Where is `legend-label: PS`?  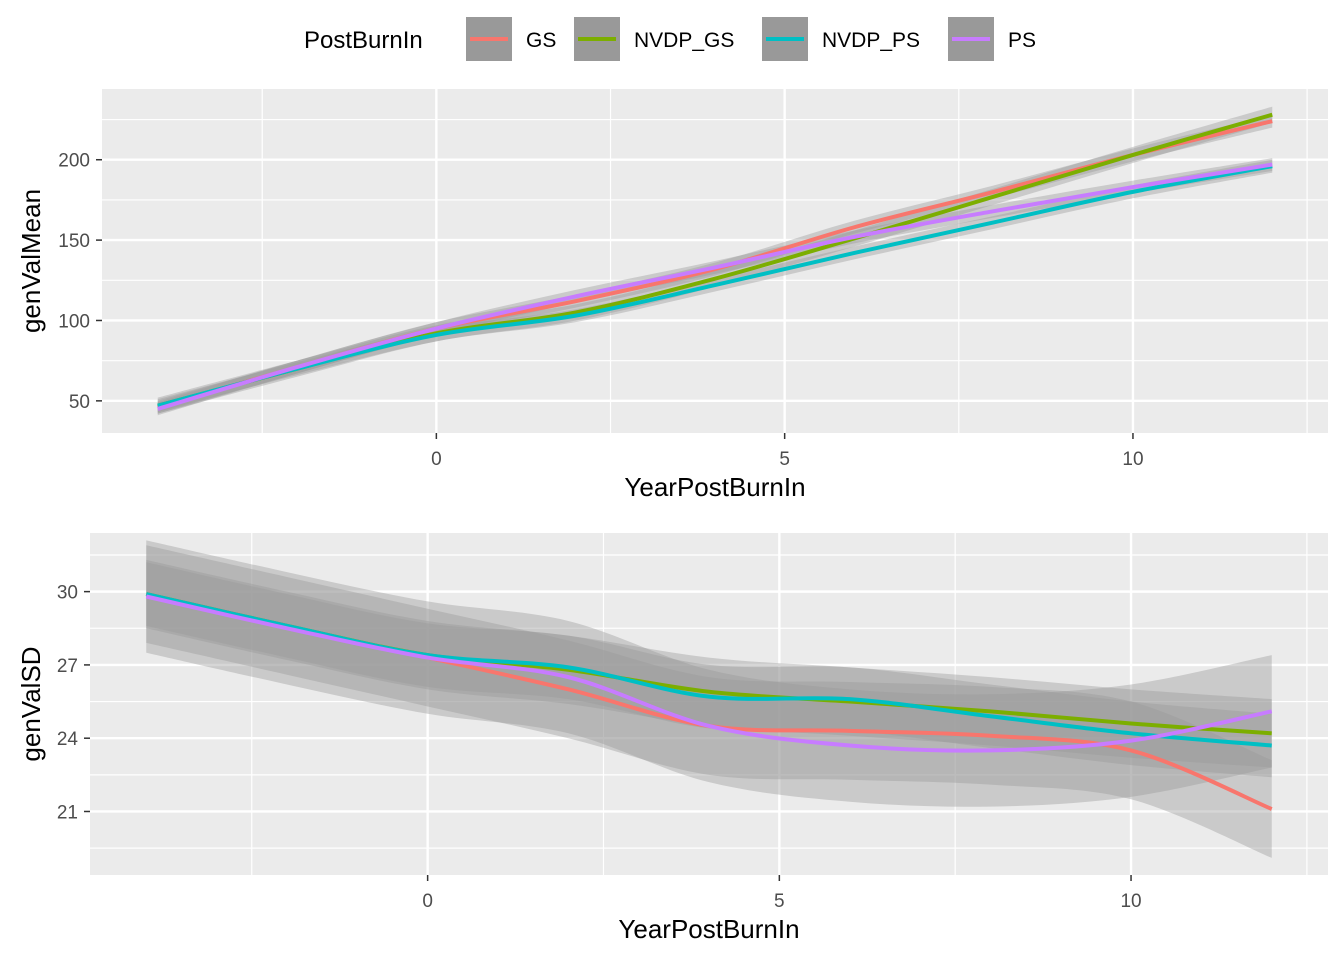 legend-label: PS is located at coordinates (1022, 40).